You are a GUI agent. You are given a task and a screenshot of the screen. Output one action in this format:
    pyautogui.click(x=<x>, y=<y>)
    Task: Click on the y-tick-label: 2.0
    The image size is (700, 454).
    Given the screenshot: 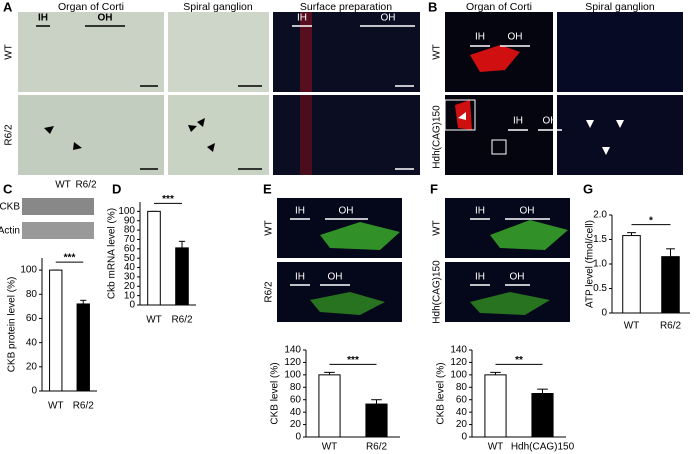 What is the action you would take?
    pyautogui.click(x=600, y=215)
    